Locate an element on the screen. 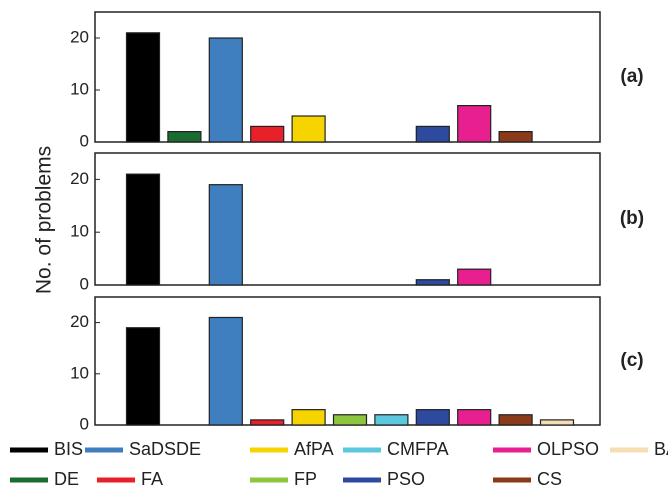 The width and height of the screenshot is (668, 495). y-axis-label: No. of problems is located at coordinates (44, 220).